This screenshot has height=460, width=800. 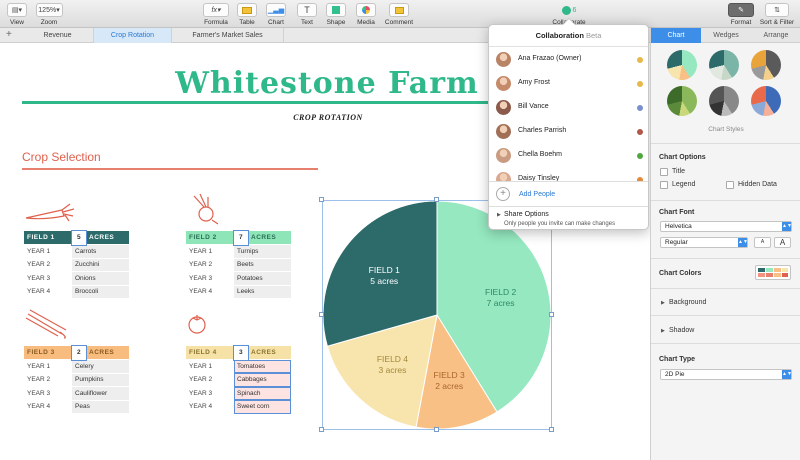 What do you see at coordinates (399, 14) in the screenshot?
I see `comment-button: Comment` at bounding box center [399, 14].